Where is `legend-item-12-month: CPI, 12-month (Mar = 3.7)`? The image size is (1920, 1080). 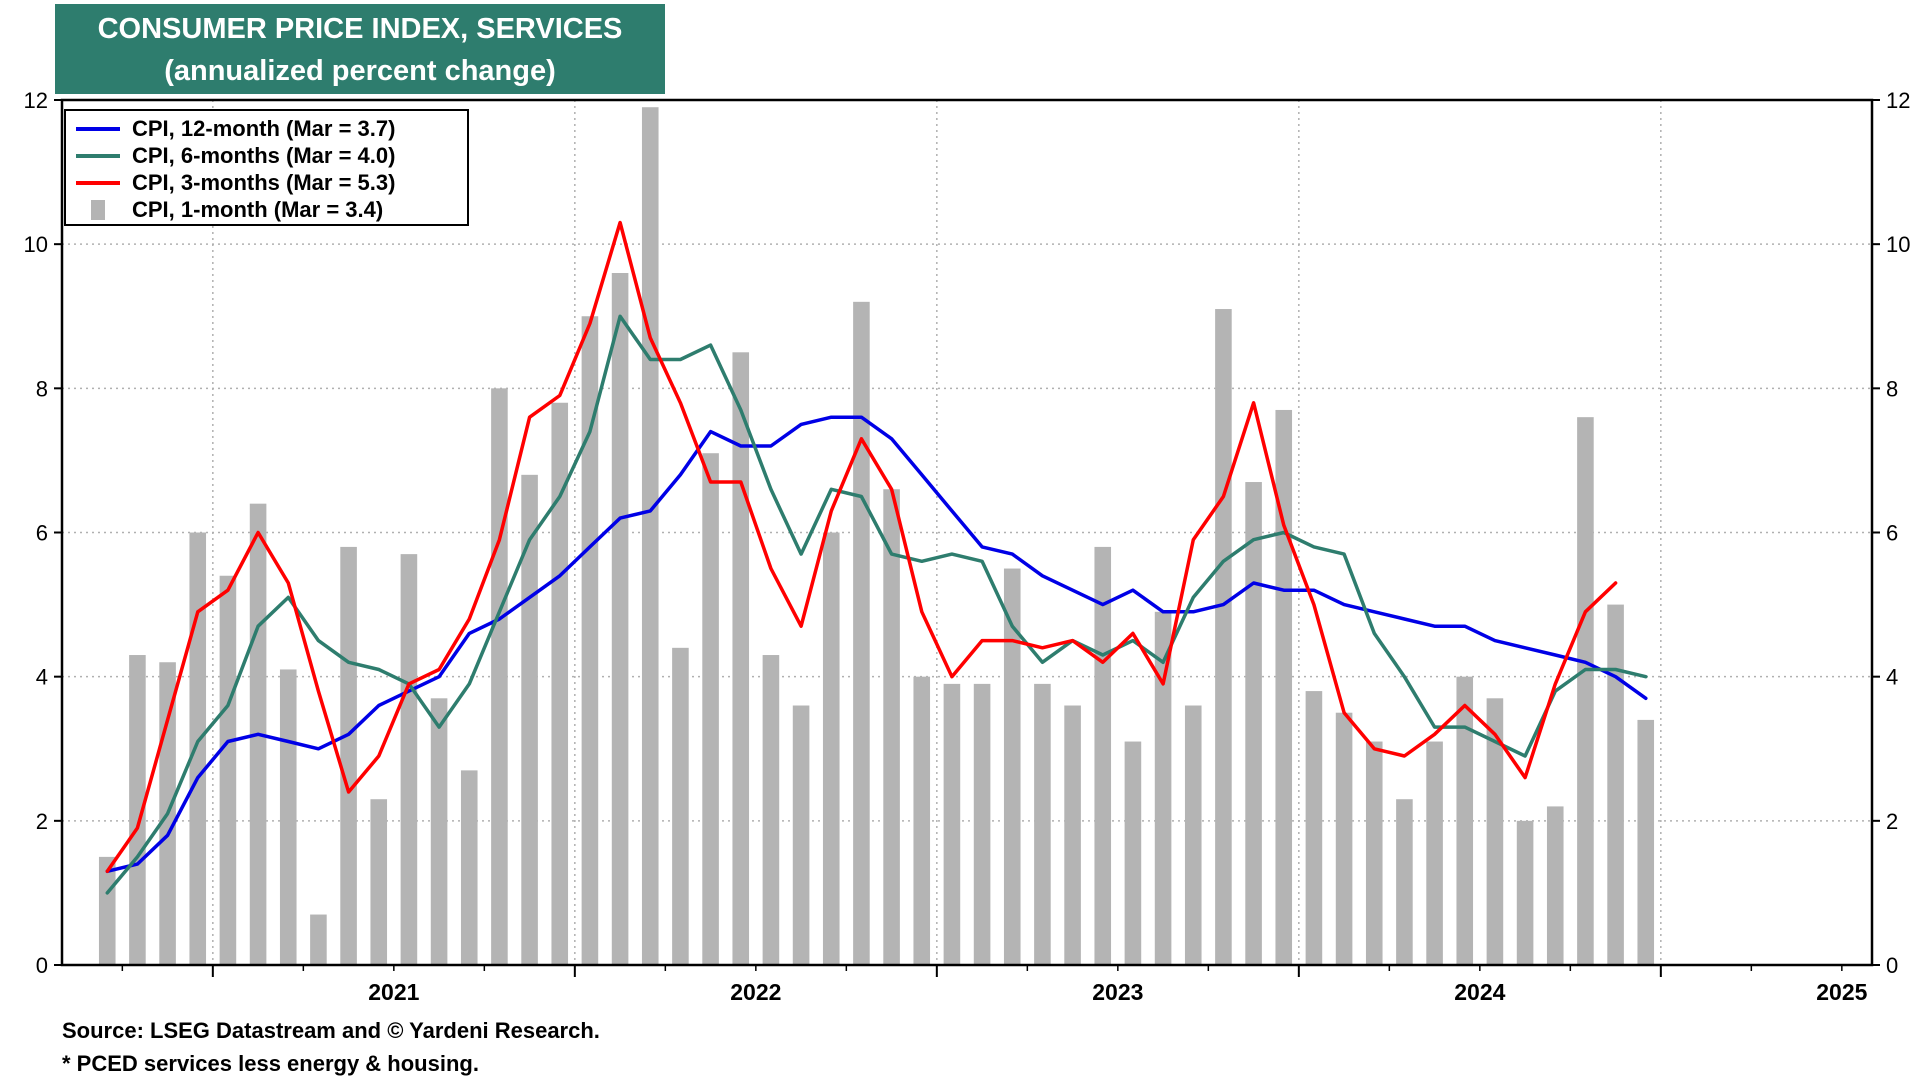 legend-item-12-month: CPI, 12-month (Mar = 3.7) is located at coordinates (271, 128).